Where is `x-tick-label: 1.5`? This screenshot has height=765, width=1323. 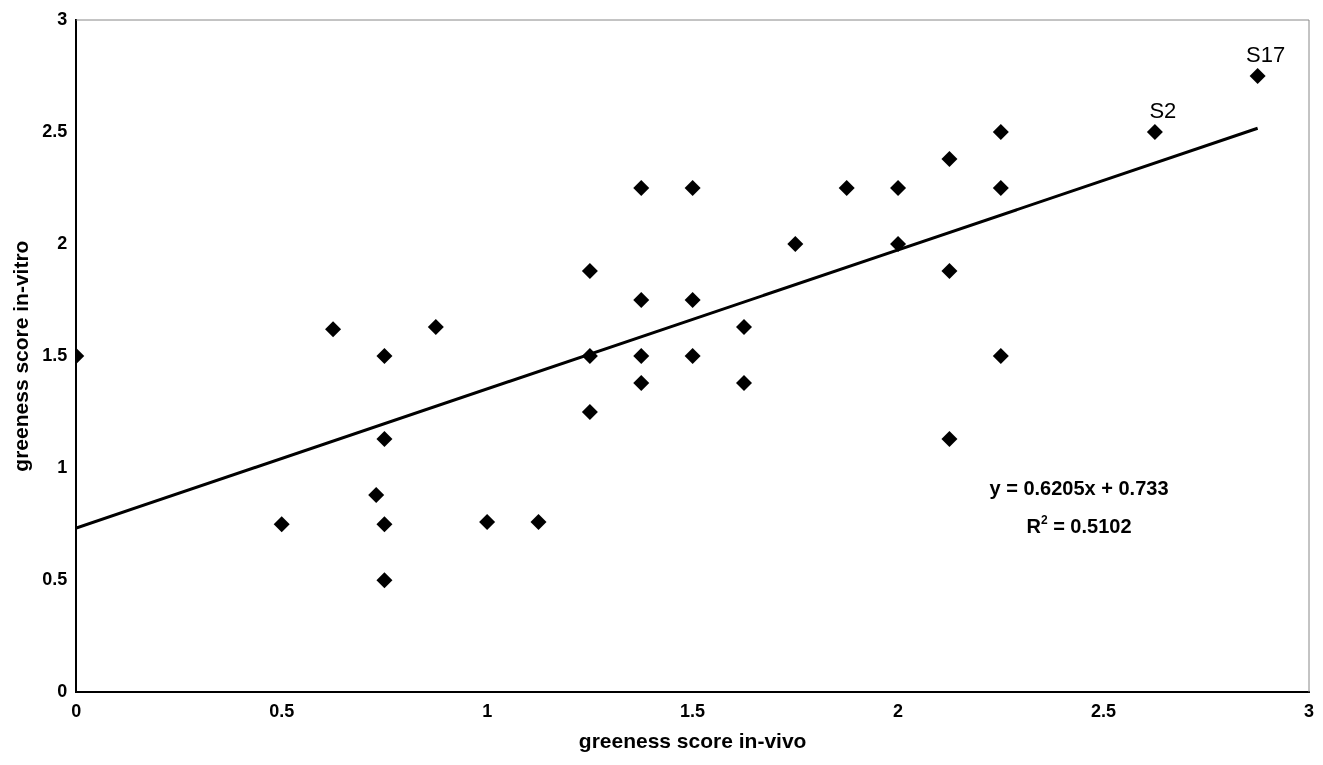 x-tick-label: 1.5 is located at coordinates (693, 710).